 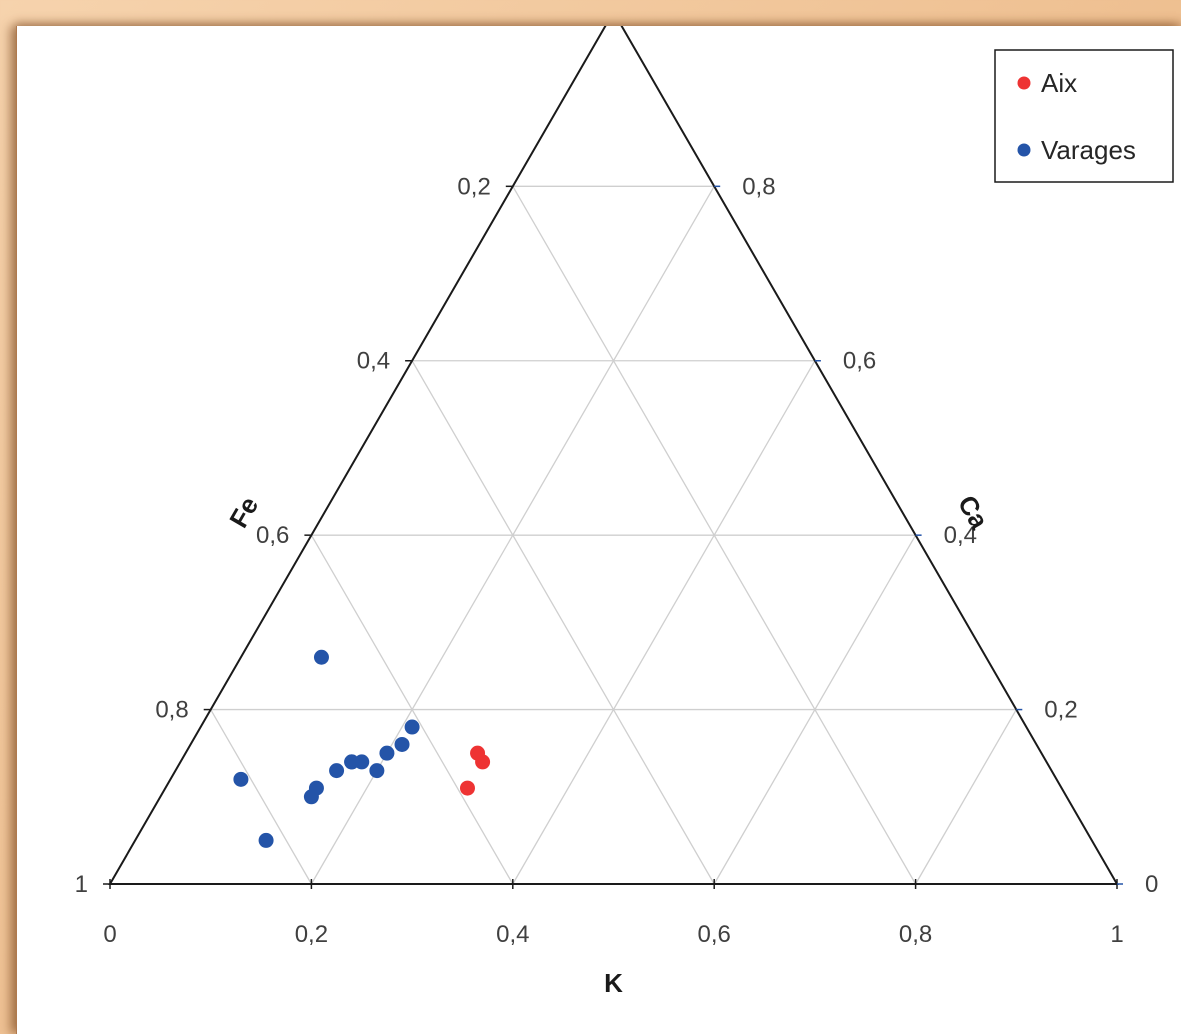 I want to click on data-points, so click(x=362, y=748).